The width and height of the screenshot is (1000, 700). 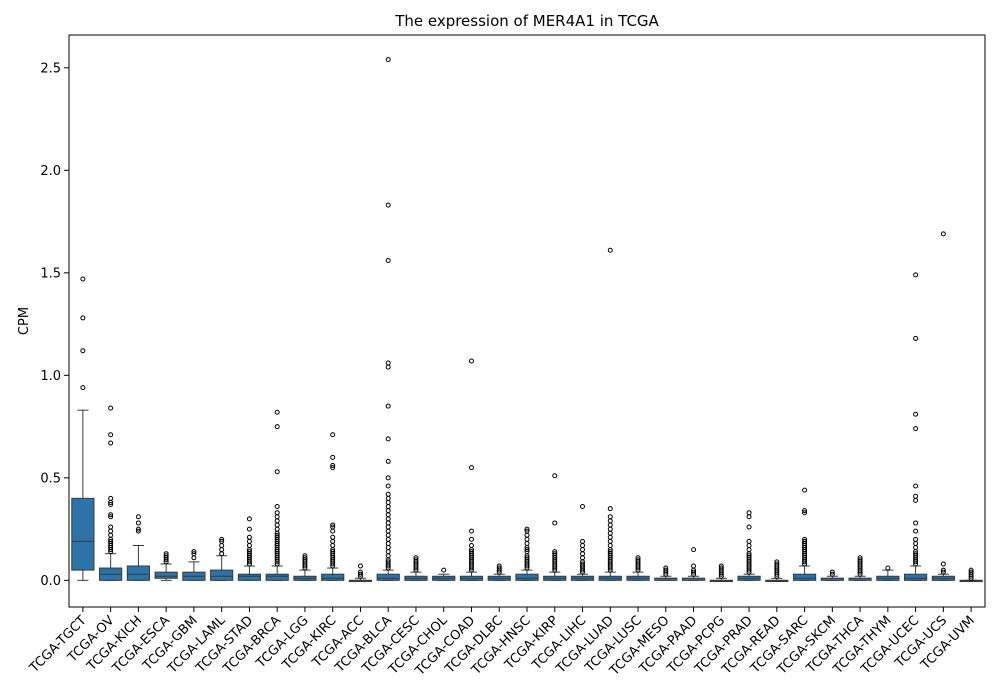 I want to click on box-tcga-hnsc, so click(x=527, y=553).